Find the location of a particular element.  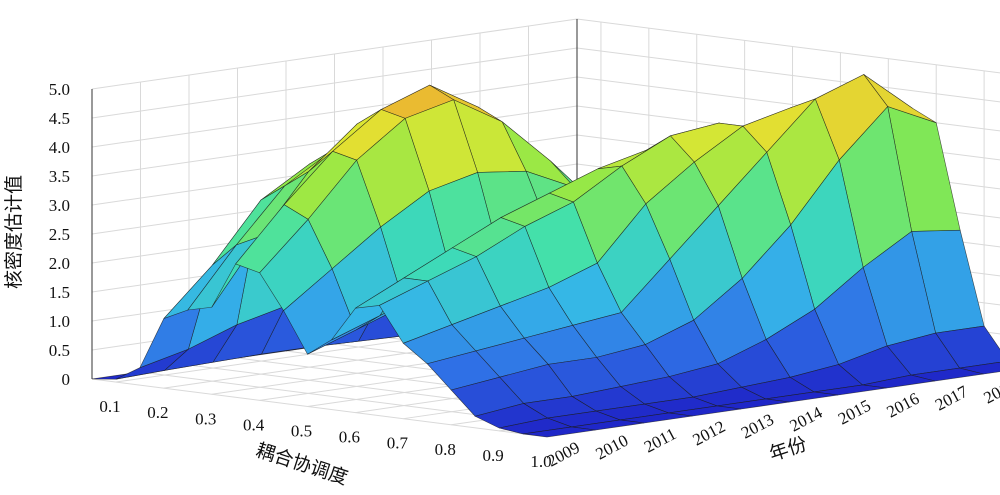

x-axis-label: 耦合协调度 is located at coordinates (301, 464).